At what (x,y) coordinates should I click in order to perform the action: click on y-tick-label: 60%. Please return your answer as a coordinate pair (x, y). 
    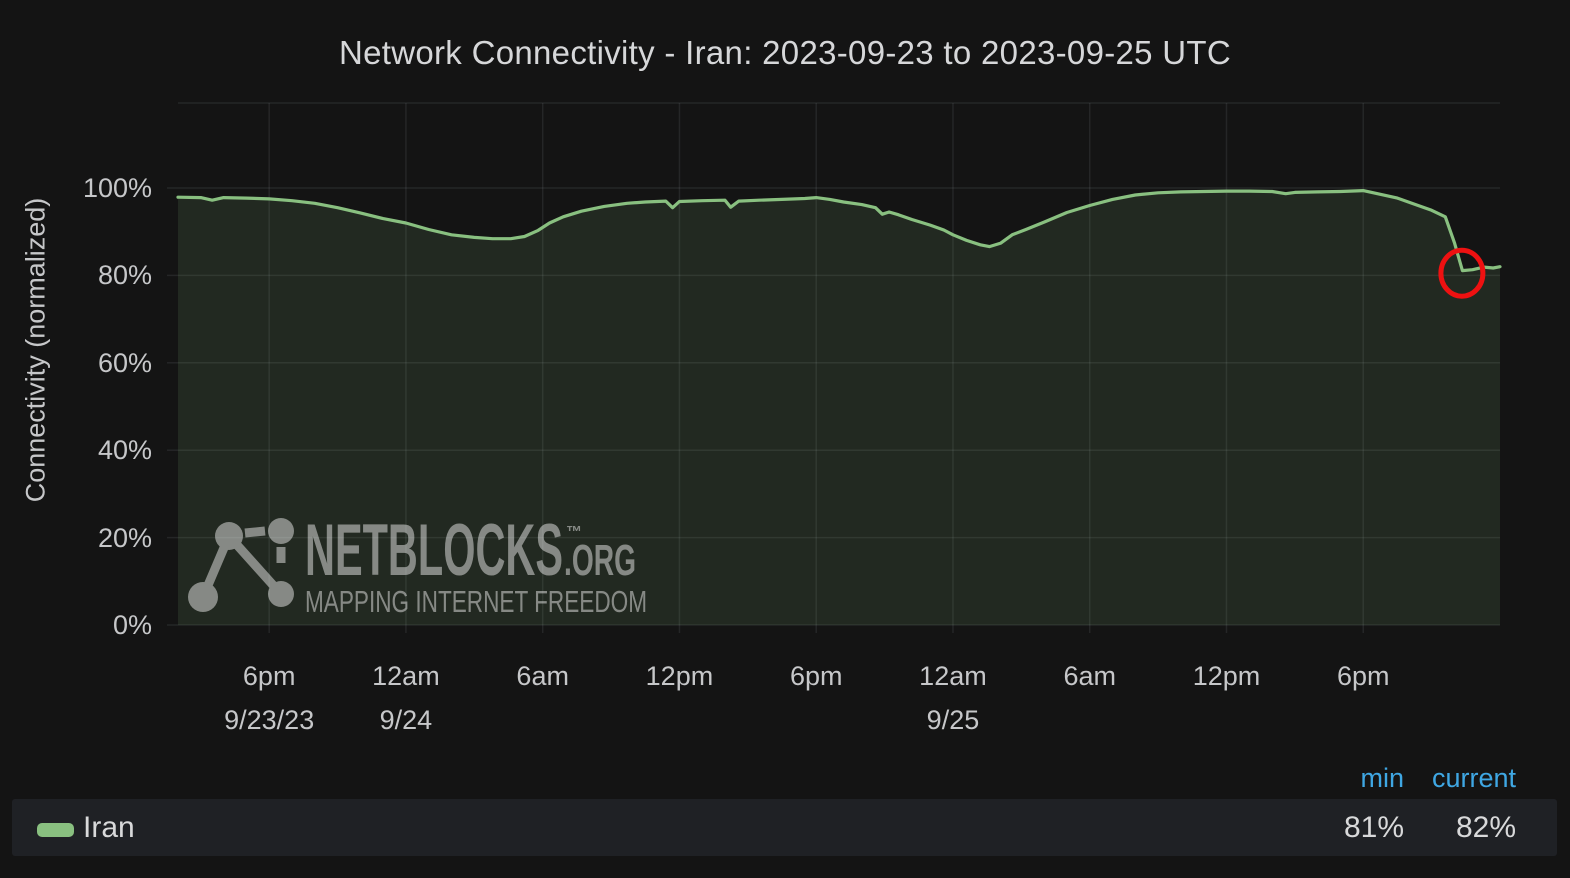
    Looking at the image, I should click on (124, 362).